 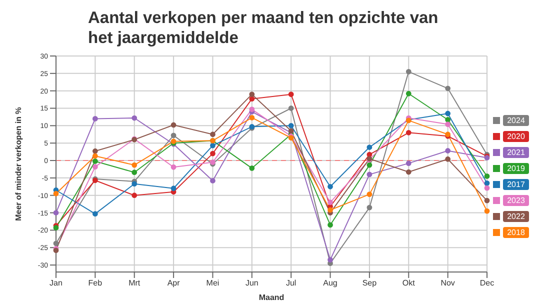 I want to click on legend-label: 2017, so click(x=516, y=184).